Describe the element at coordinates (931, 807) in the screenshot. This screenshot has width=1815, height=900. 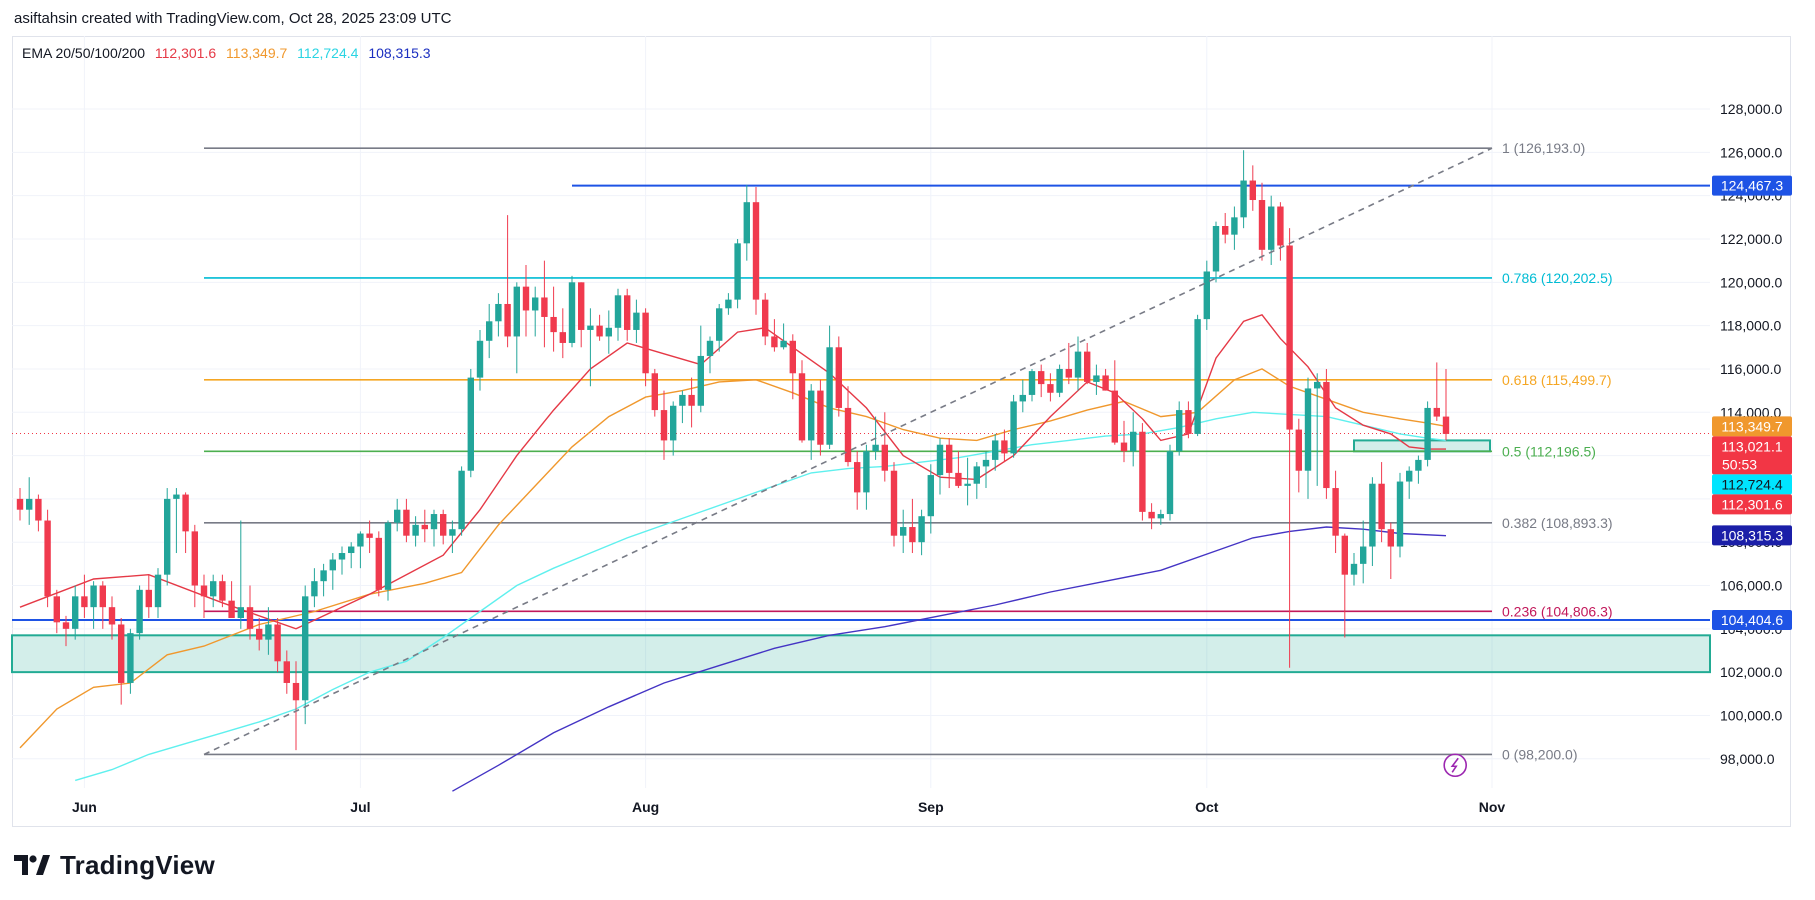
I see `x-tick-label: Sep` at that location.